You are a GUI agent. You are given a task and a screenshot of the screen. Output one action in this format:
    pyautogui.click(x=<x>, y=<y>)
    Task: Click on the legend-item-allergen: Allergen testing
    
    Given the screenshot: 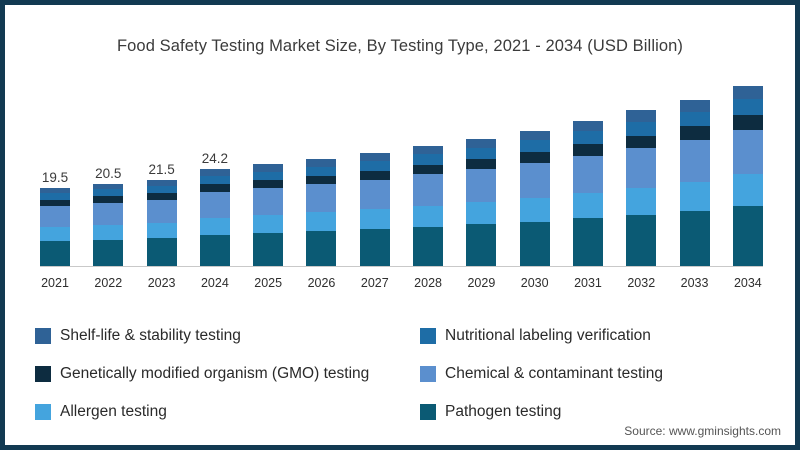 What is the action you would take?
    pyautogui.click(x=227, y=411)
    